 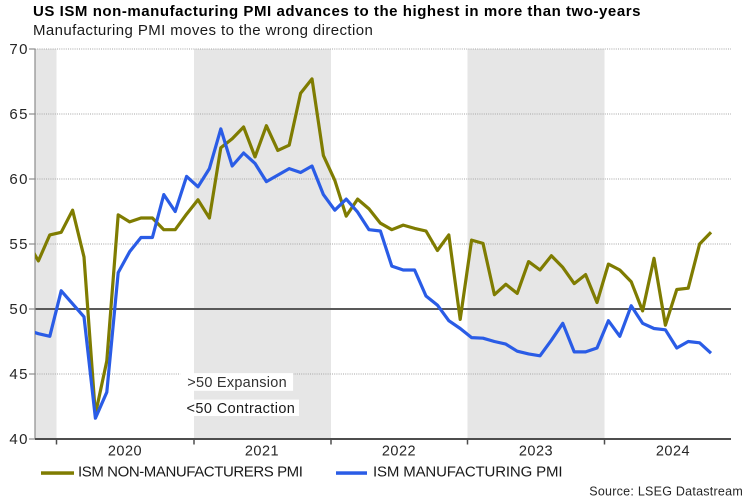 What do you see at coordinates (467, 471) in the screenshot?
I see `svg-text: ISM MANUFACTURING PMI` at bounding box center [467, 471].